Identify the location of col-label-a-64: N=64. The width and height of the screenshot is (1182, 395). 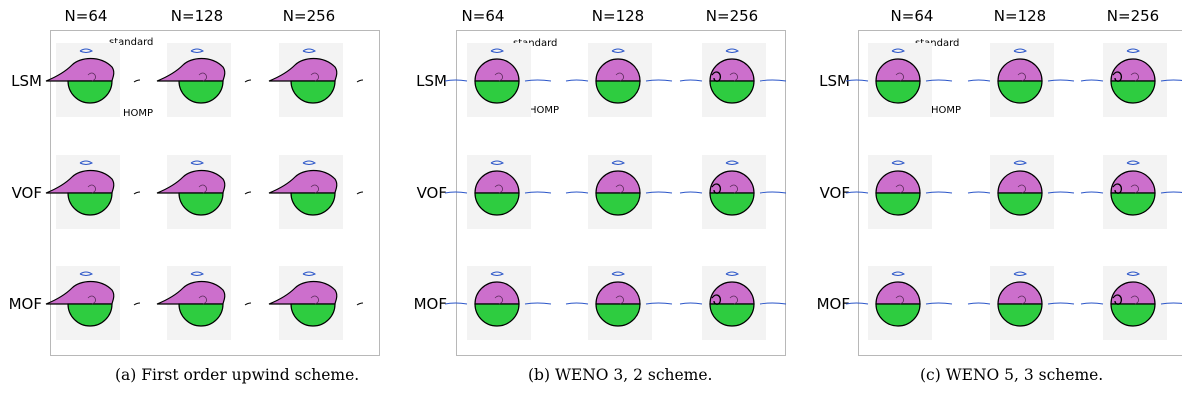
(86, 16).